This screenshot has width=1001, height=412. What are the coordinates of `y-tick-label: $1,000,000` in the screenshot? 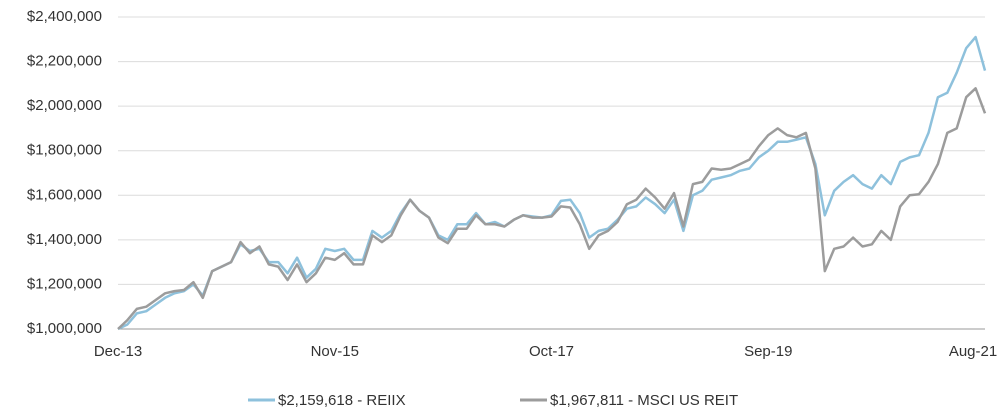 It's located at (64, 328).